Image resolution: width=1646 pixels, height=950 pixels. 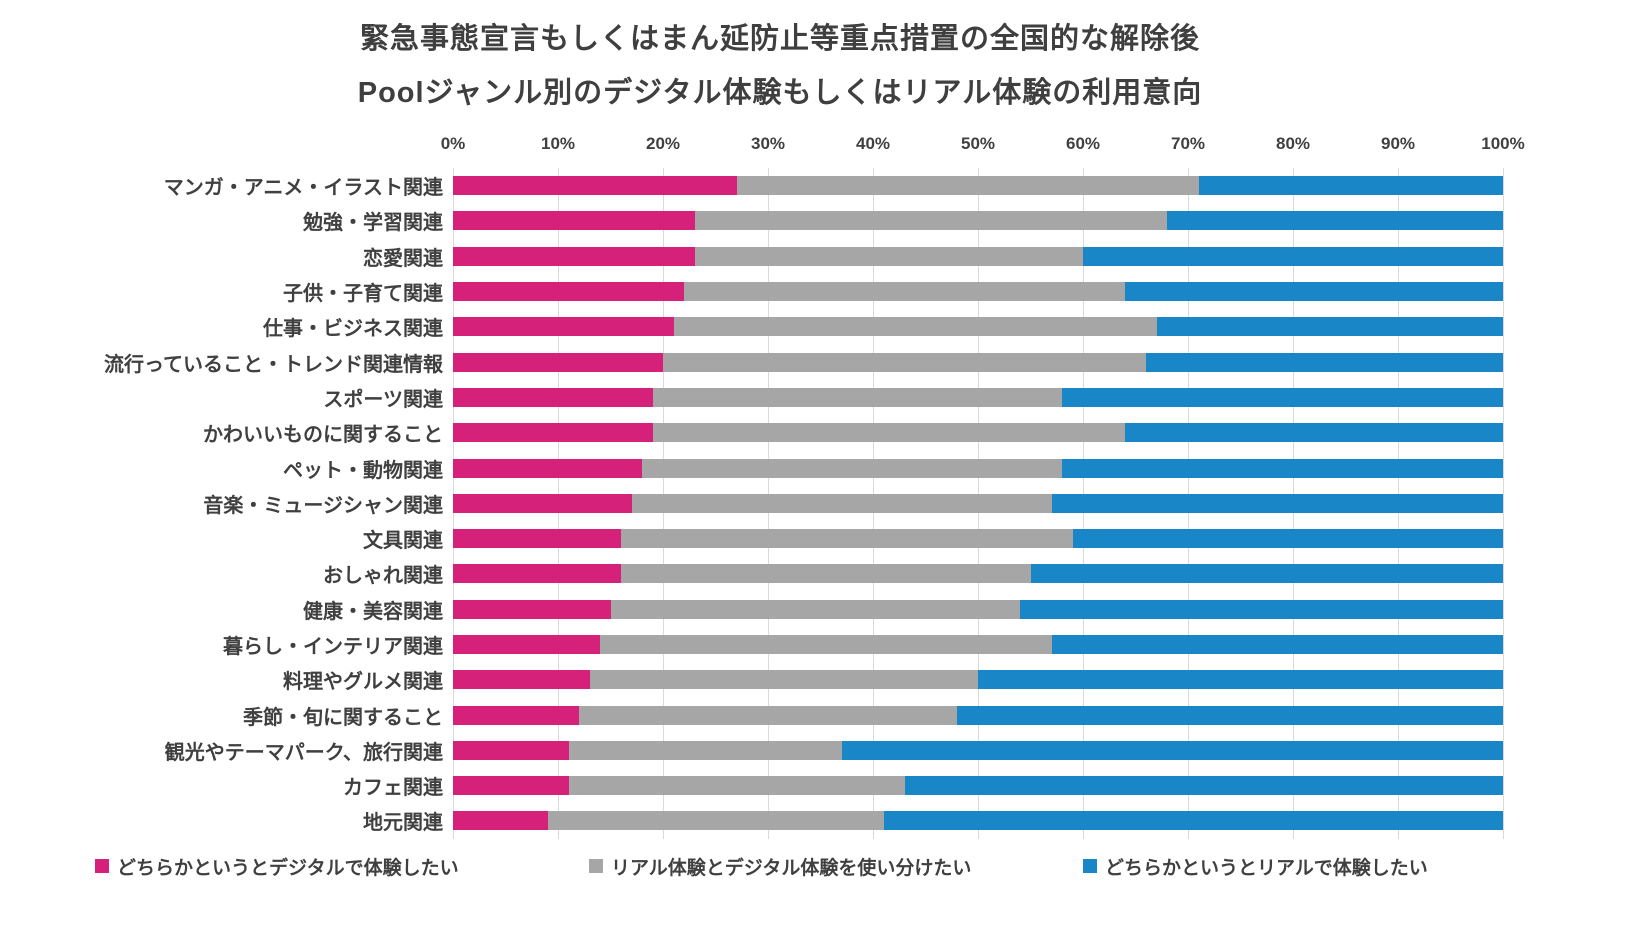 I want to click on category-label: 観光やテーマパーク、旅行関連, so click(x=303, y=752).